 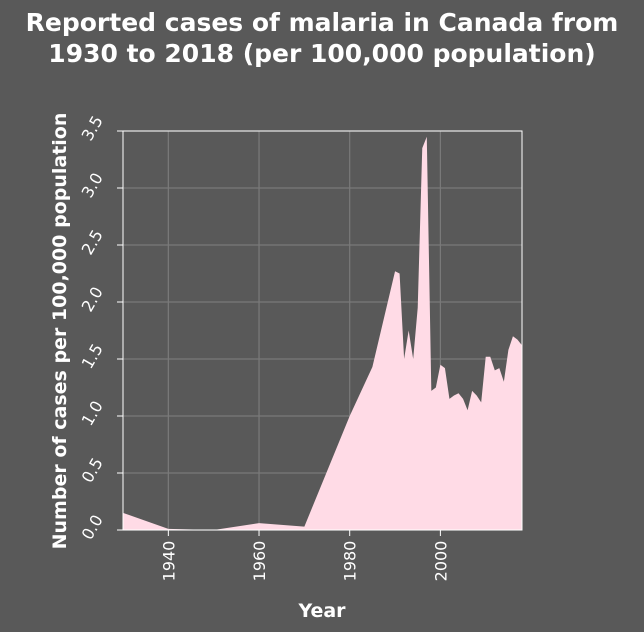 What do you see at coordinates (92, 356) in the screenshot?
I see `y-tick-label: 1.5` at bounding box center [92, 356].